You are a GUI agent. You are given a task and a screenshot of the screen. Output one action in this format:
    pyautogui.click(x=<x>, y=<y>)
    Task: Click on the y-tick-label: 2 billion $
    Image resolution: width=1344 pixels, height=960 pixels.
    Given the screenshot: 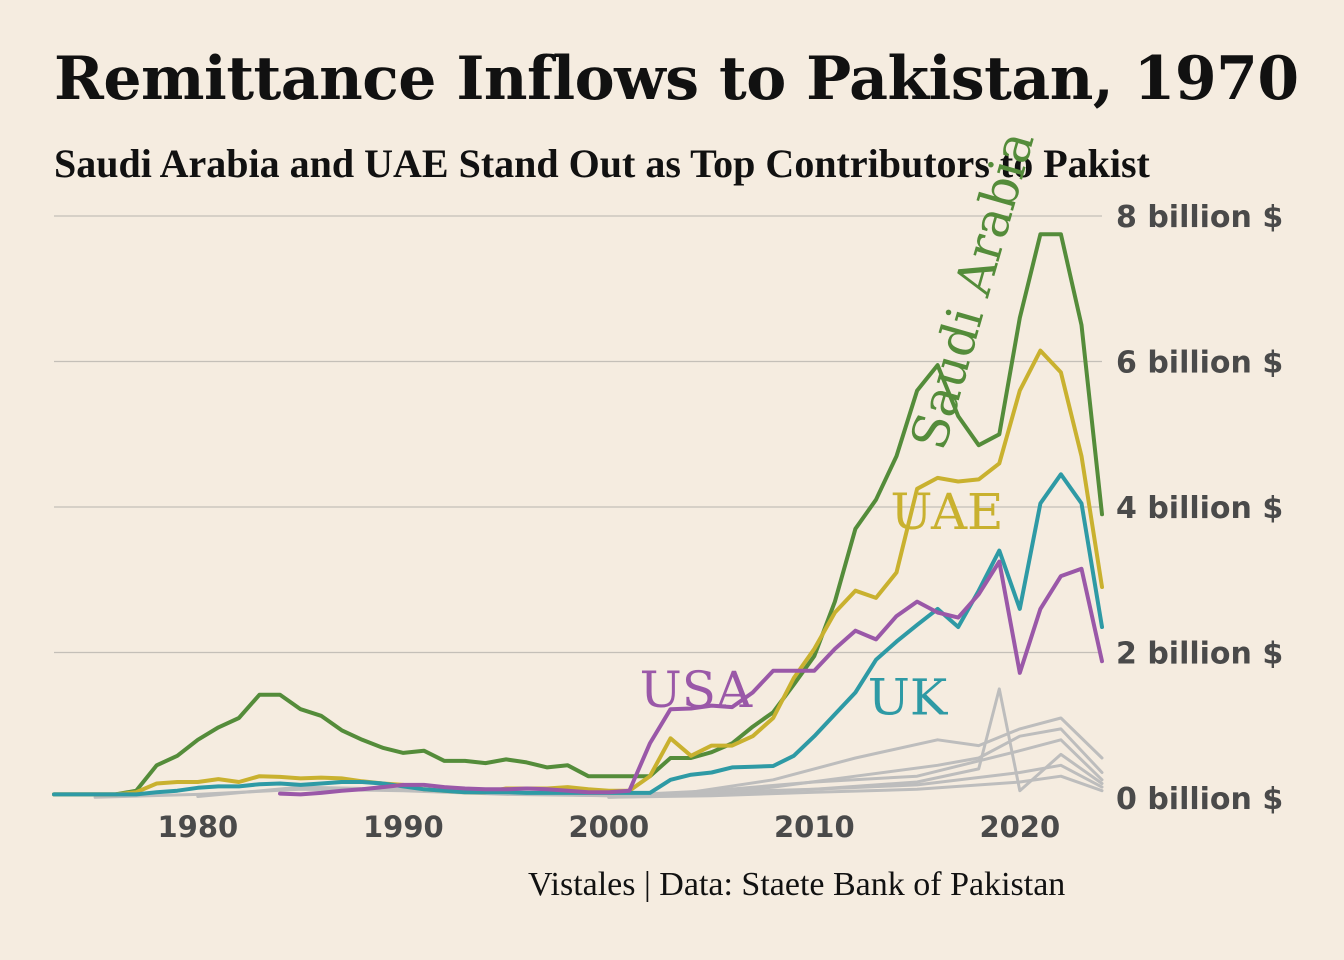 What is the action you would take?
    pyautogui.click(x=1199, y=654)
    